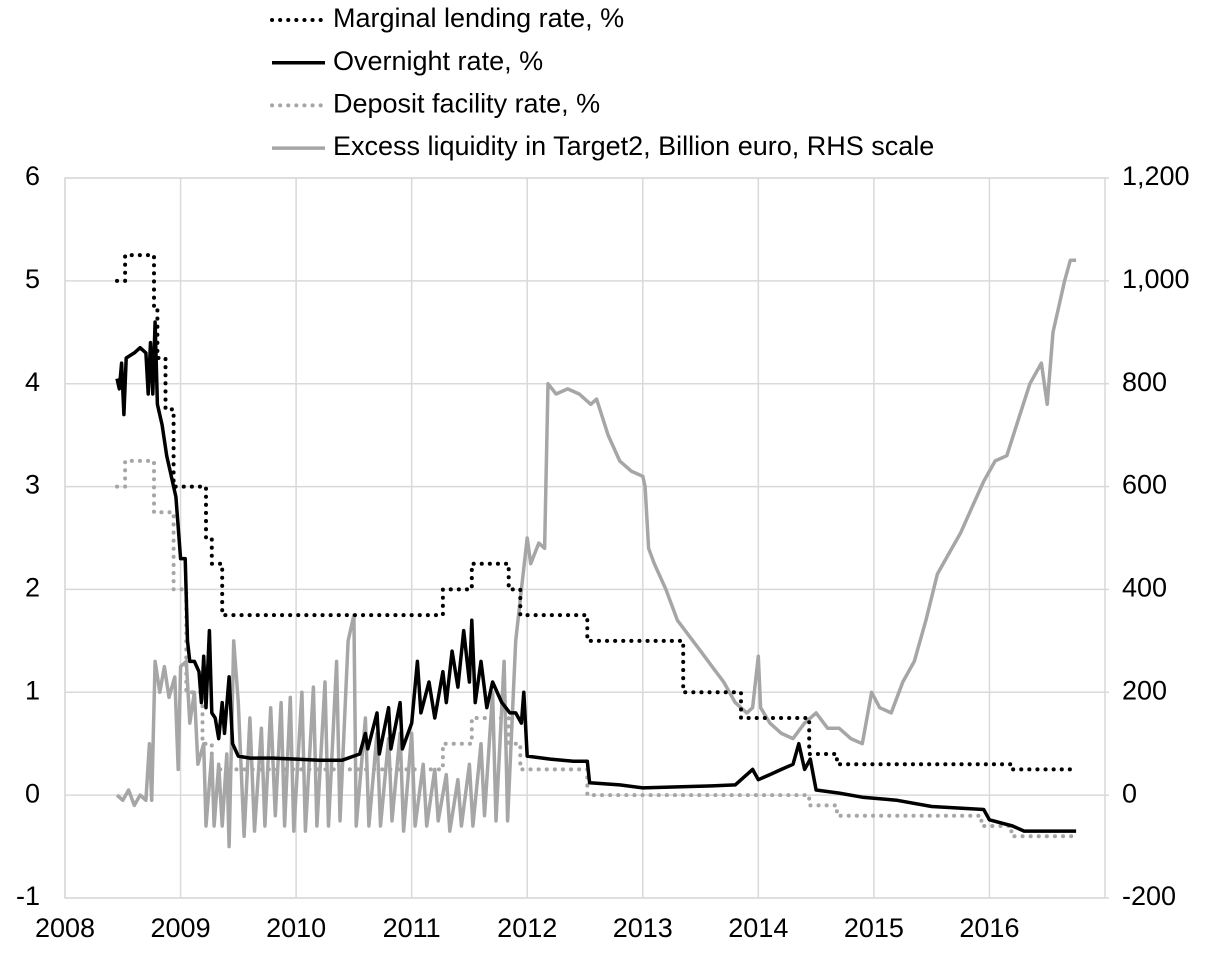  What do you see at coordinates (1129, 793) in the screenshot?
I see `y2-tick-label: 0` at bounding box center [1129, 793].